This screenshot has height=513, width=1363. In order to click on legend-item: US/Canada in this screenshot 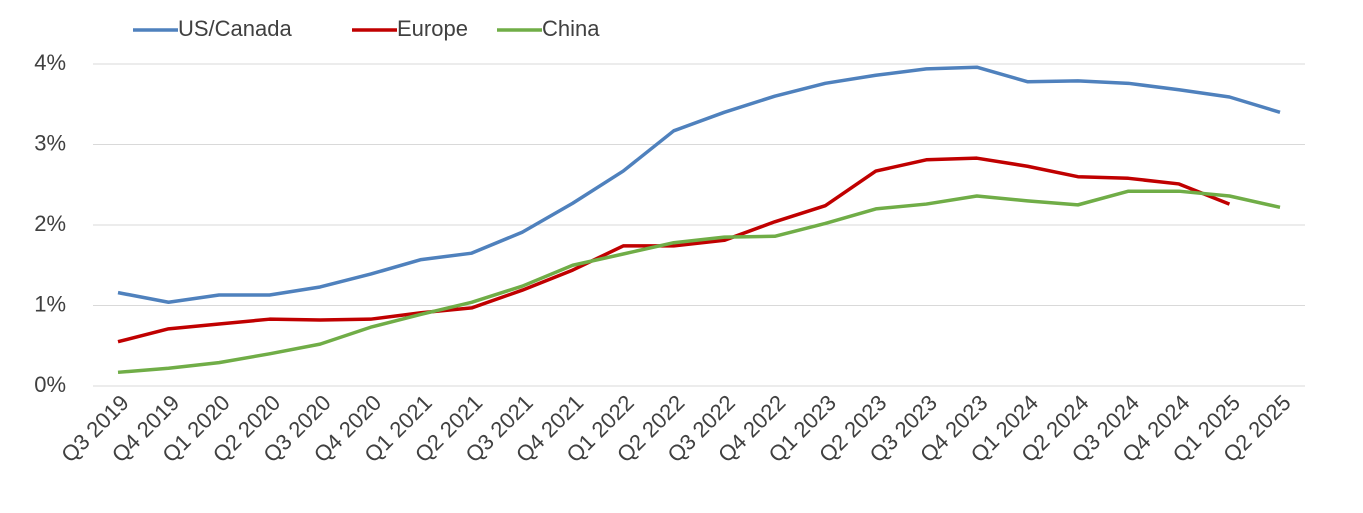, I will do `click(213, 28)`.